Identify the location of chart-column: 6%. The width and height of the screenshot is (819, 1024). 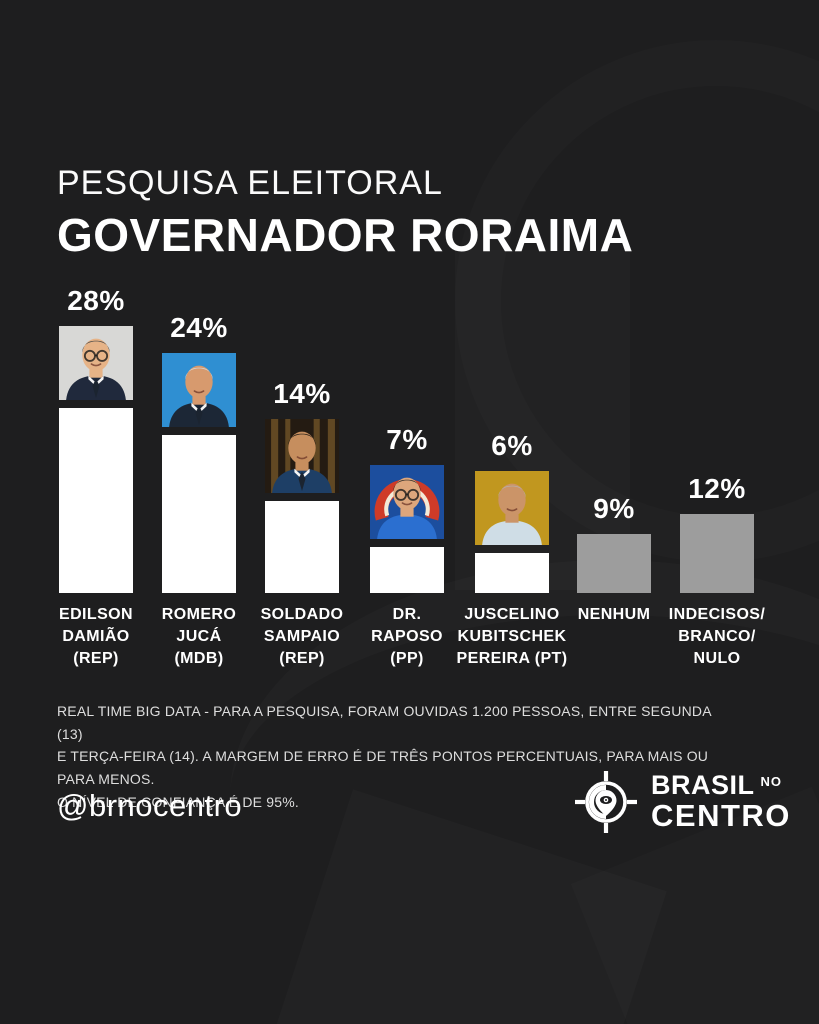
(512, 511).